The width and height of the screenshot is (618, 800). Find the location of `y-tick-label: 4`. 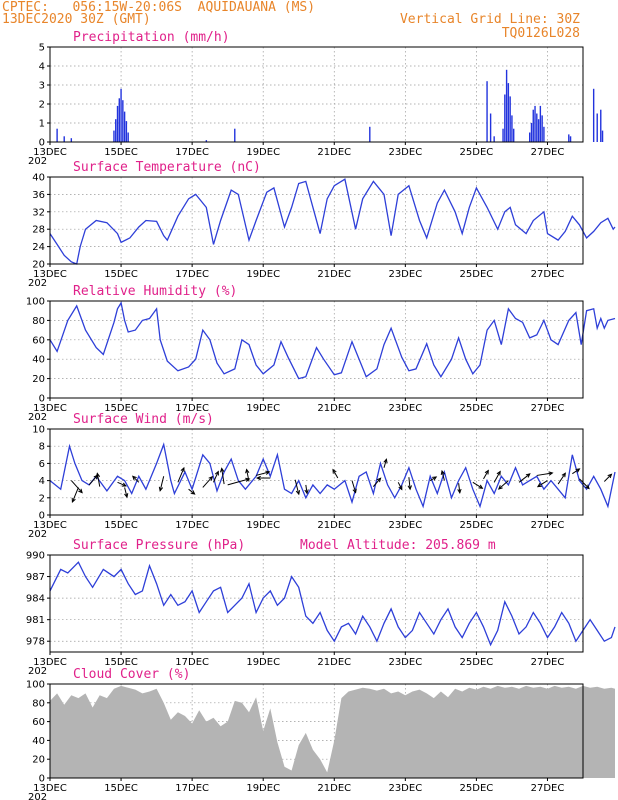

y-tick-label: 4 is located at coordinates (42, 67).